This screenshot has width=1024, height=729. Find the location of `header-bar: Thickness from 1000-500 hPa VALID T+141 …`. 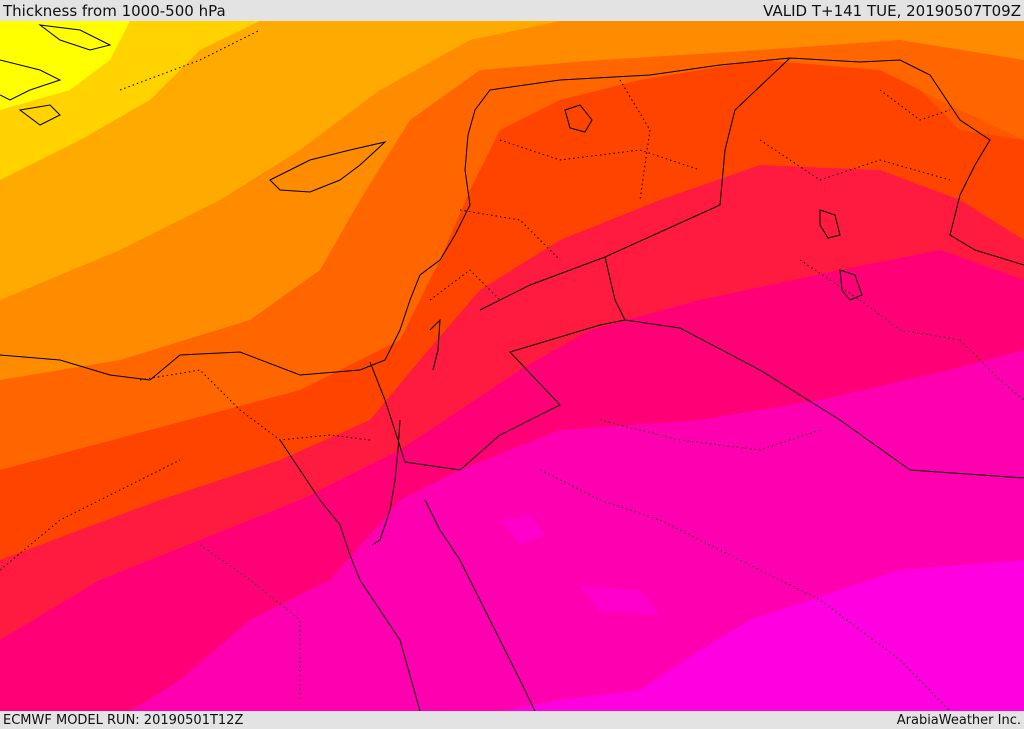

header-bar: Thickness from 1000-500 hPa VALID T+141 … is located at coordinates (512, 10).